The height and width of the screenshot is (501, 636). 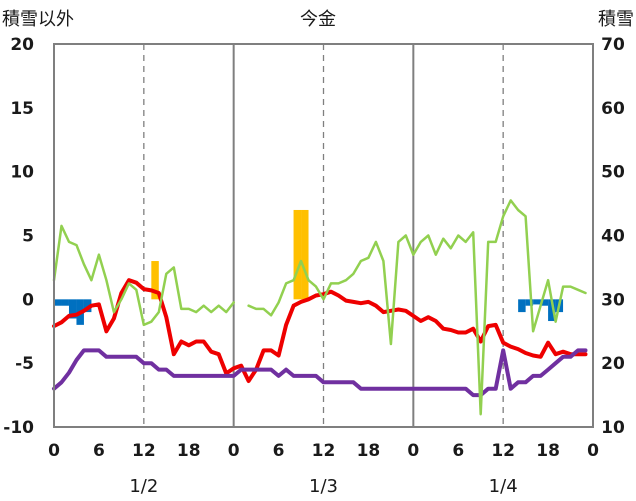 What do you see at coordinates (503, 486) in the screenshot?
I see `date-label: 1/4` at bounding box center [503, 486].